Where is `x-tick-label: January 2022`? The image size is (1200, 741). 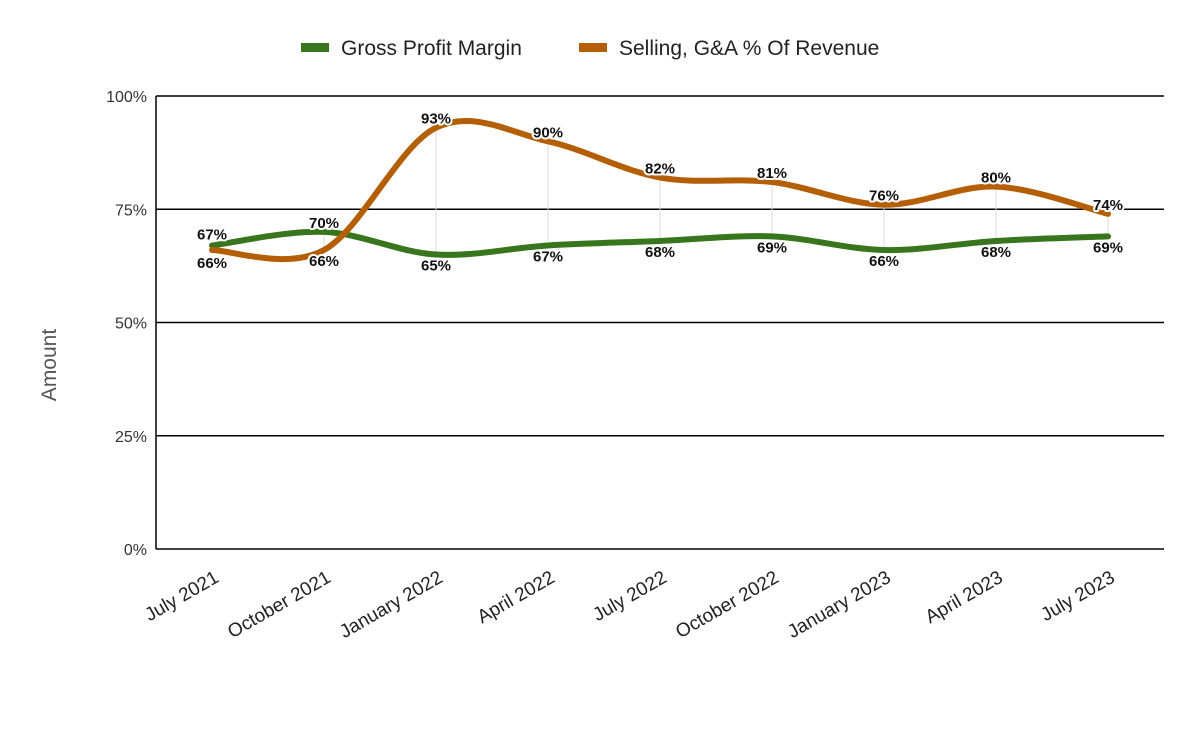 x-tick-label: January 2022 is located at coordinates (391, 605).